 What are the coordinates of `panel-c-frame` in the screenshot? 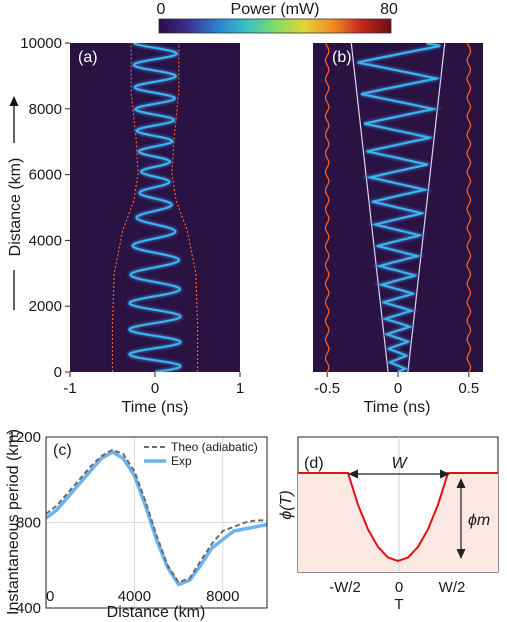 It's located at (156, 522).